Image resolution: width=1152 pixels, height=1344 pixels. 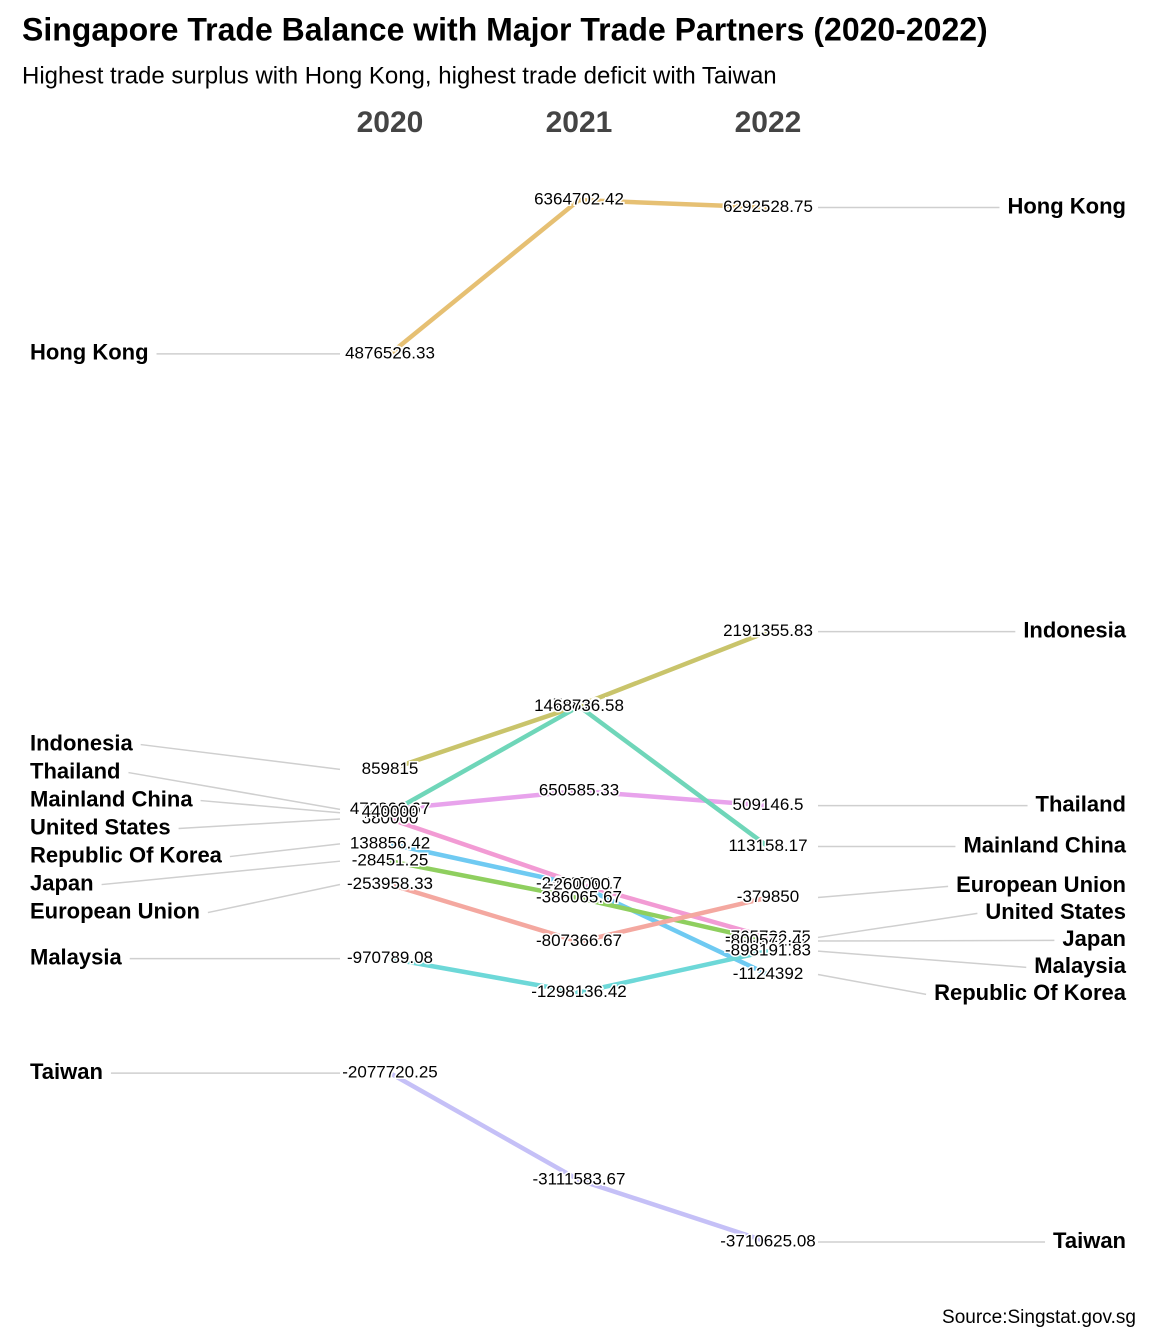 I want to click on value-label: -807366.67, so click(x=579, y=940).